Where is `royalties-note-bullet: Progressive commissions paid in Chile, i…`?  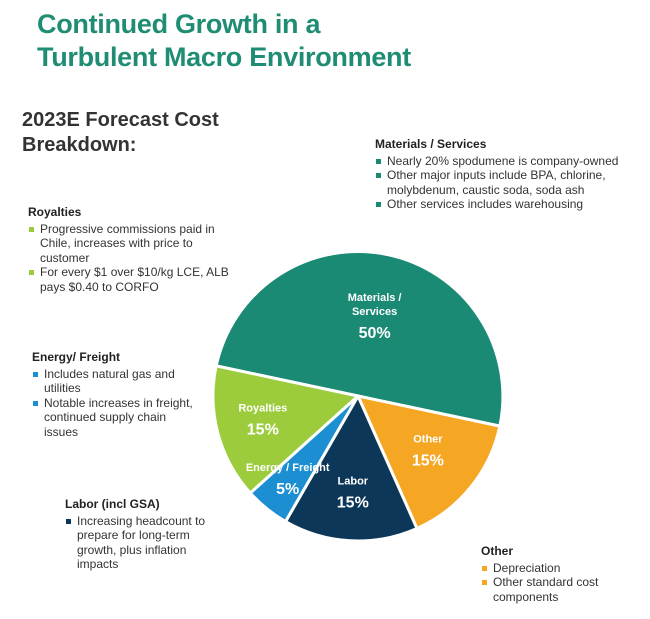 royalties-note-bullet: Progressive commissions paid in Chile, i… is located at coordinates (130, 244).